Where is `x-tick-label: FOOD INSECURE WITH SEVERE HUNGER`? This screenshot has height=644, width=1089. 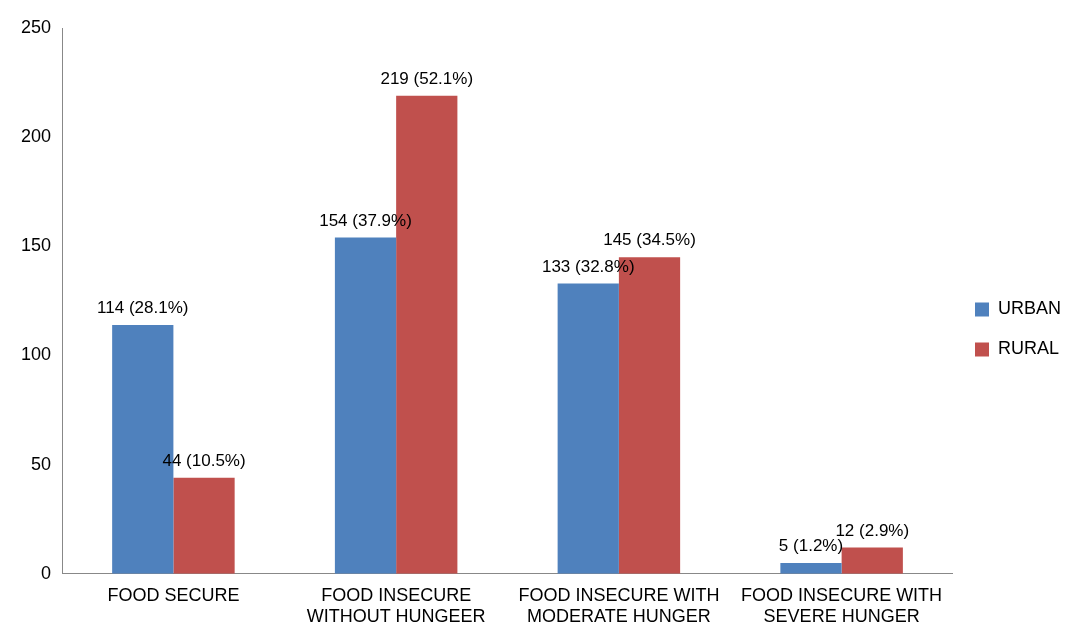 x-tick-label: FOOD INSECURE WITH SEVERE HUNGER is located at coordinates (842, 605).